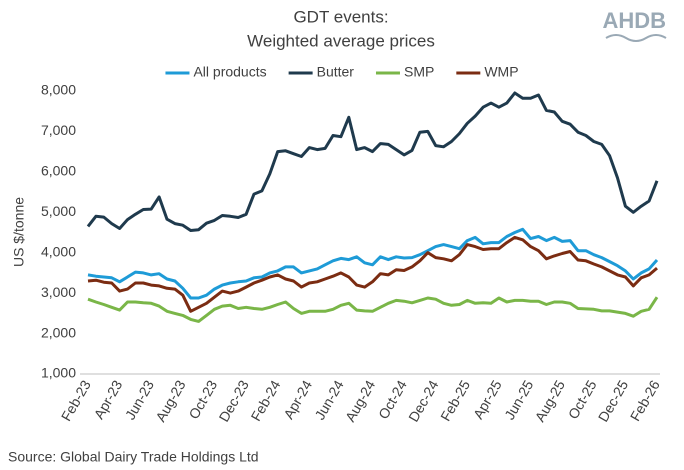 The width and height of the screenshot is (684, 470). I want to click on y-tick-label: 5,000, so click(58, 211).